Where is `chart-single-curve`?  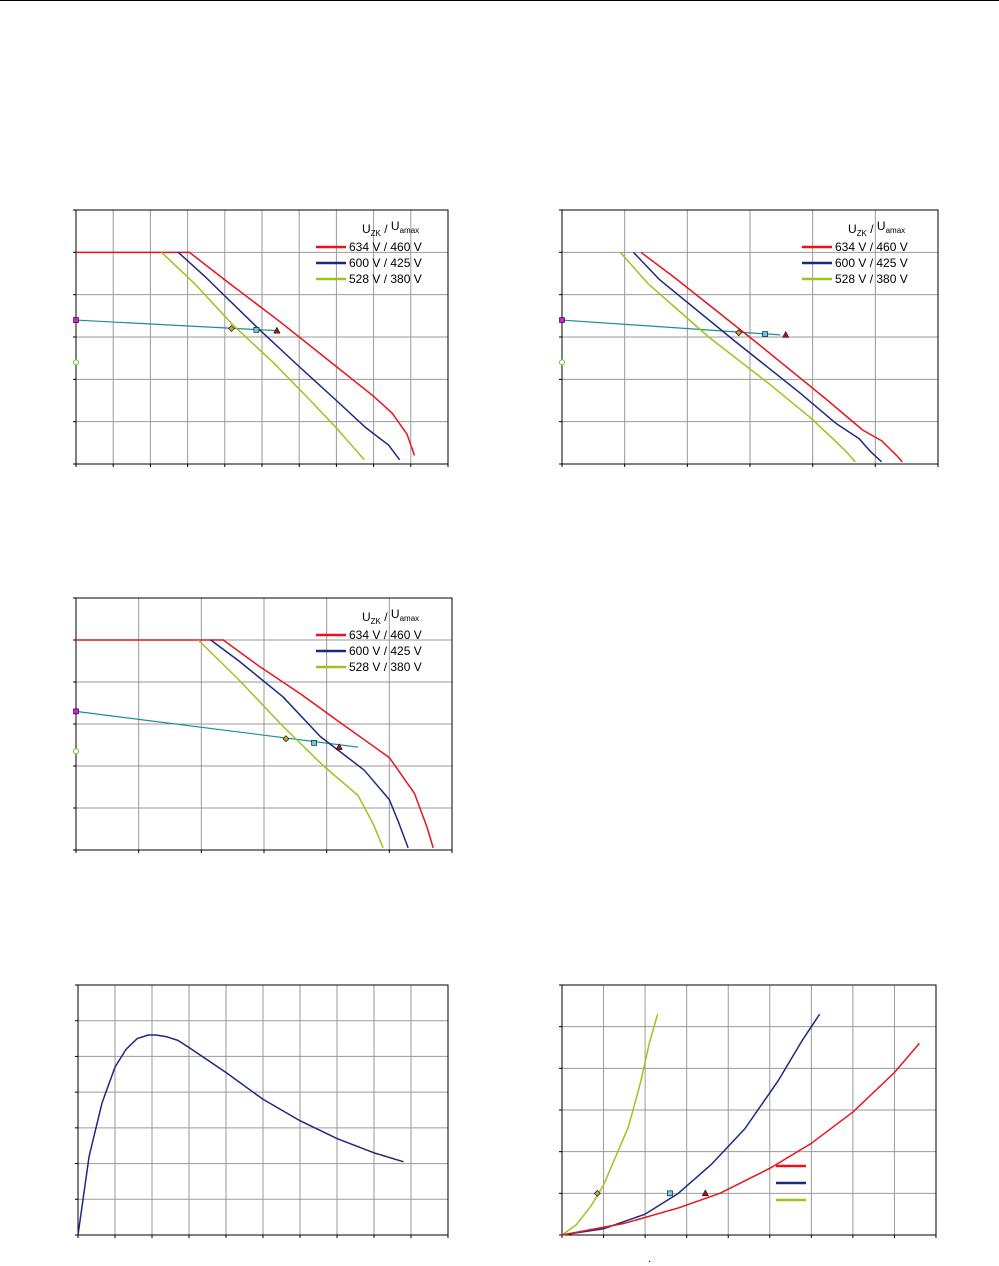
chart-single-curve is located at coordinates (262, 1111).